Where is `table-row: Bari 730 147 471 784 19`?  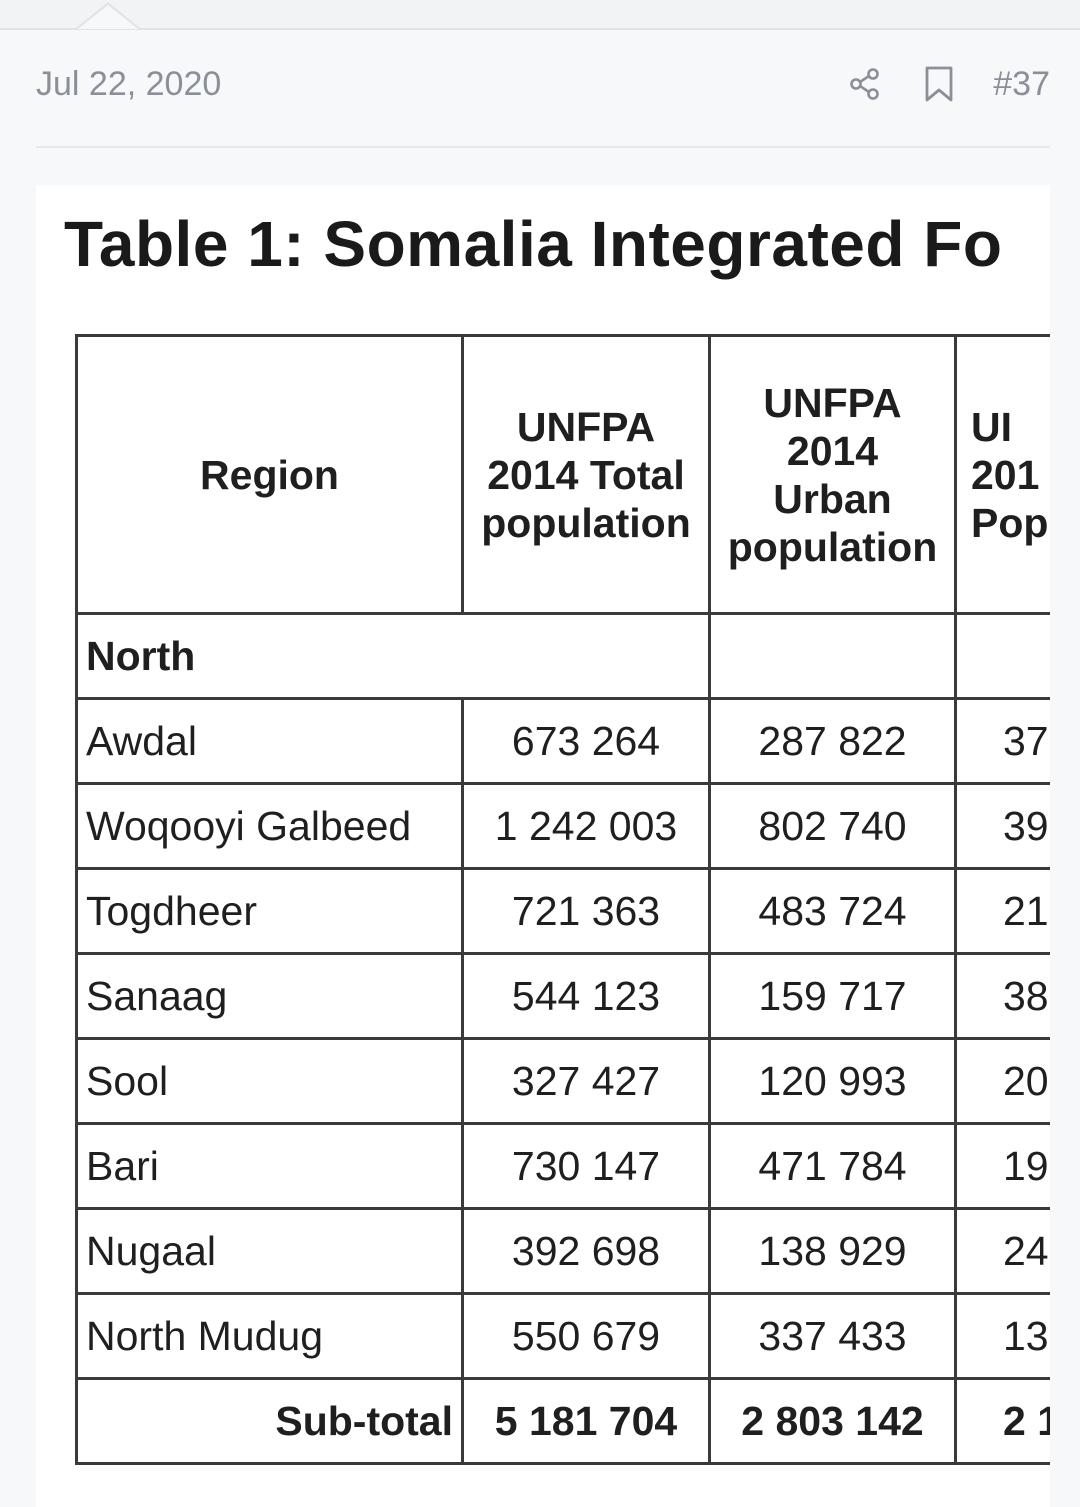
table-row: Bari 730 147 471 784 19 is located at coordinates (562, 1166).